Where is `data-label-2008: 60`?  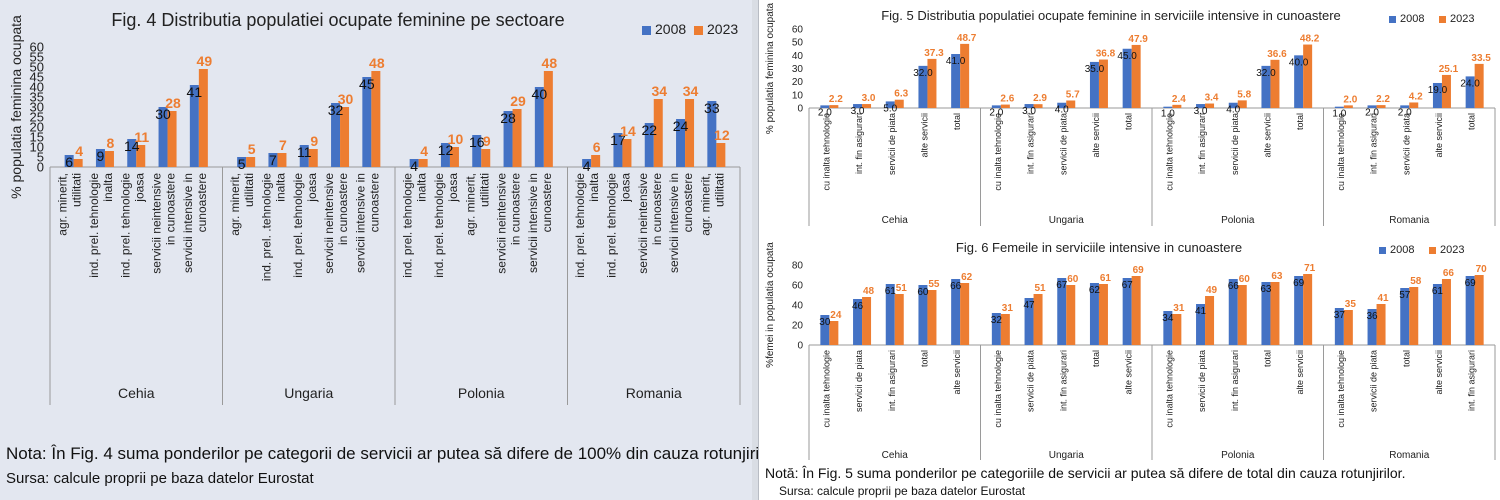
data-label-2008: 60 is located at coordinates (923, 292).